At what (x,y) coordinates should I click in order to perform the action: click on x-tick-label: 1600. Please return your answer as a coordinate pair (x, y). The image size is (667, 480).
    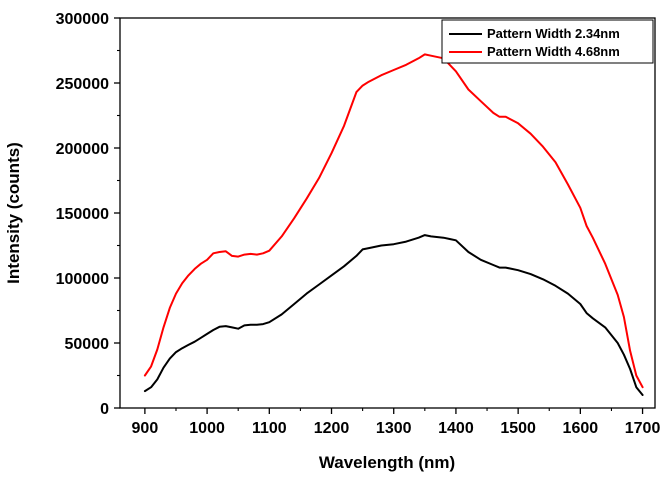
    Looking at the image, I should click on (581, 428).